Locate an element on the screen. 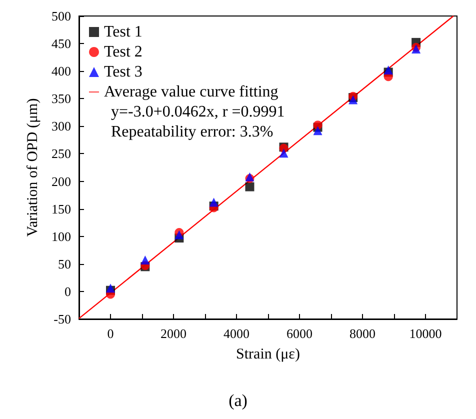 This screenshot has height=419, width=476. x-tick-label: 6000 is located at coordinates (299, 333).